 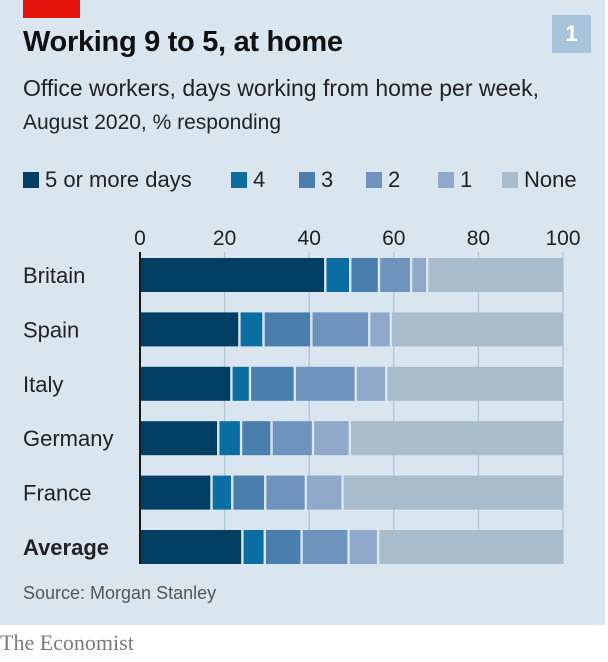 What do you see at coordinates (224, 238) in the screenshot?
I see `x-tick-label: 20` at bounding box center [224, 238].